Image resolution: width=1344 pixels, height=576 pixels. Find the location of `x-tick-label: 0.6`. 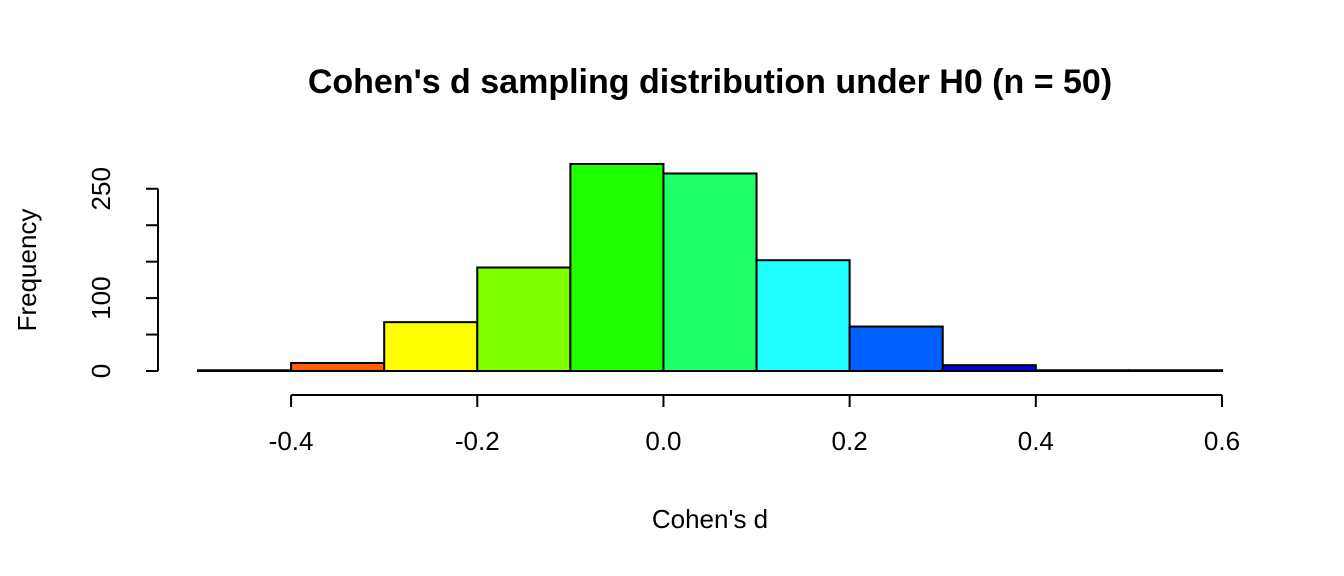

x-tick-label: 0.6 is located at coordinates (1222, 441).